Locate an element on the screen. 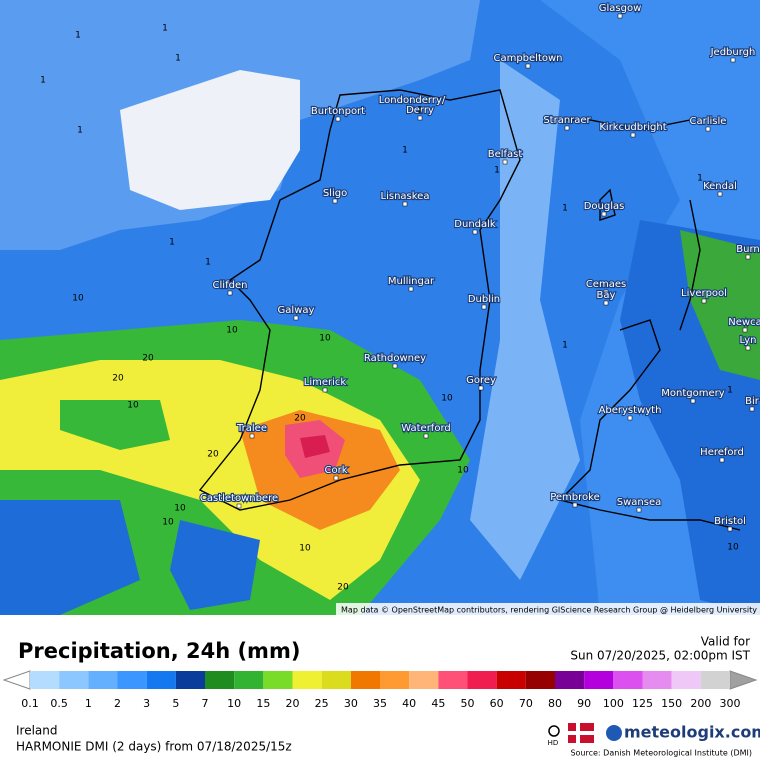 This screenshot has width=760, height=760. legend-label: 5 is located at coordinates (175, 703).